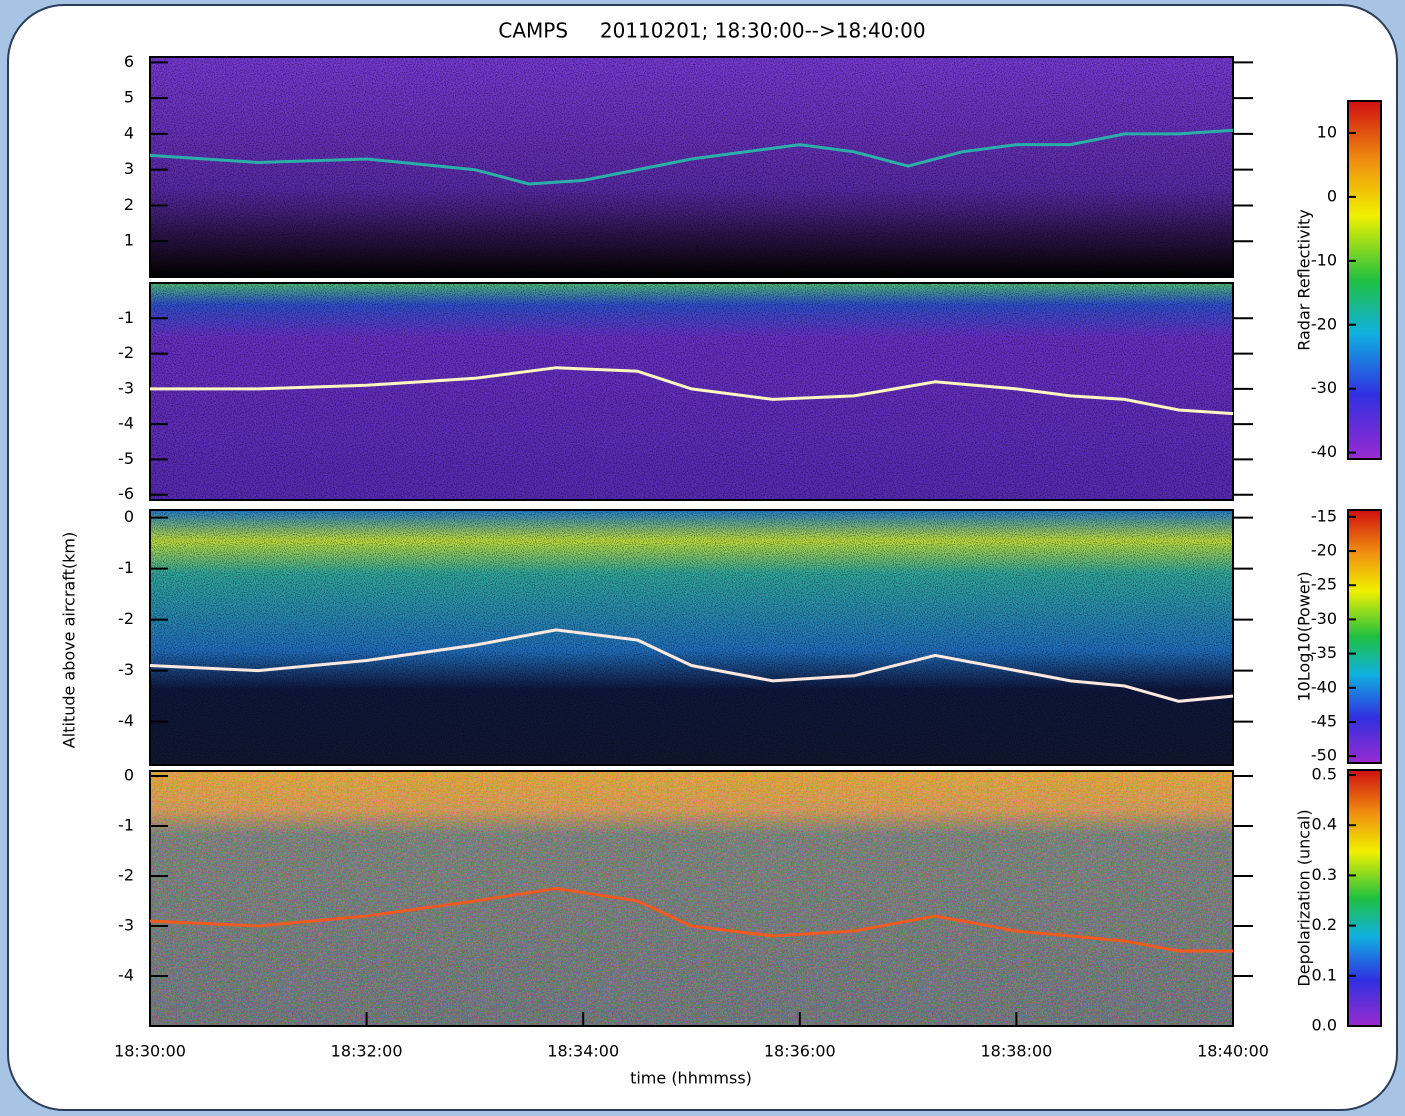  Describe the element at coordinates (1304, 280) in the screenshot. I see `colorbar-label: Radar Reflectivity` at that location.